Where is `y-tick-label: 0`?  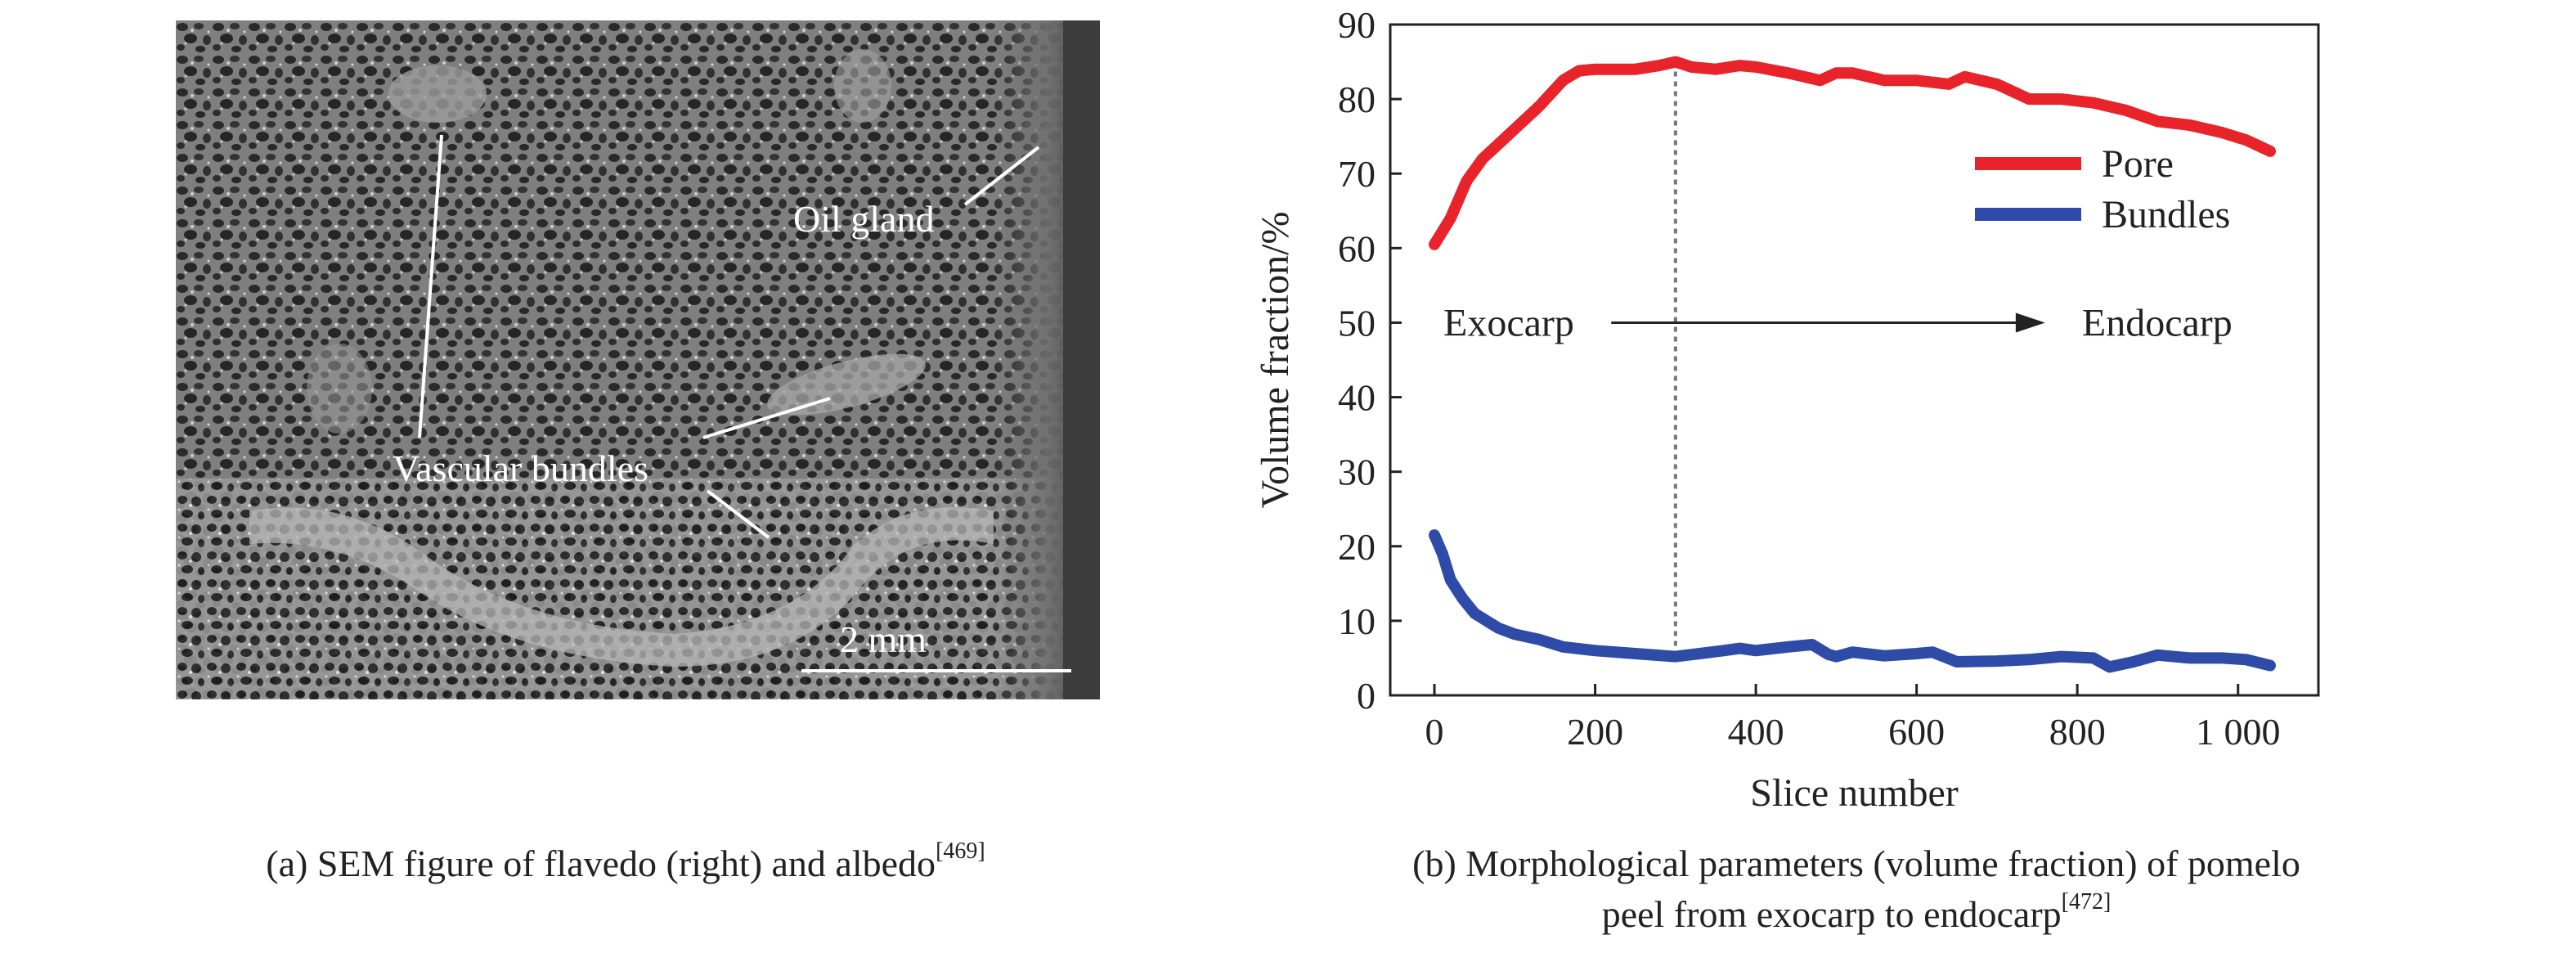 y-tick-label: 0 is located at coordinates (1366, 696).